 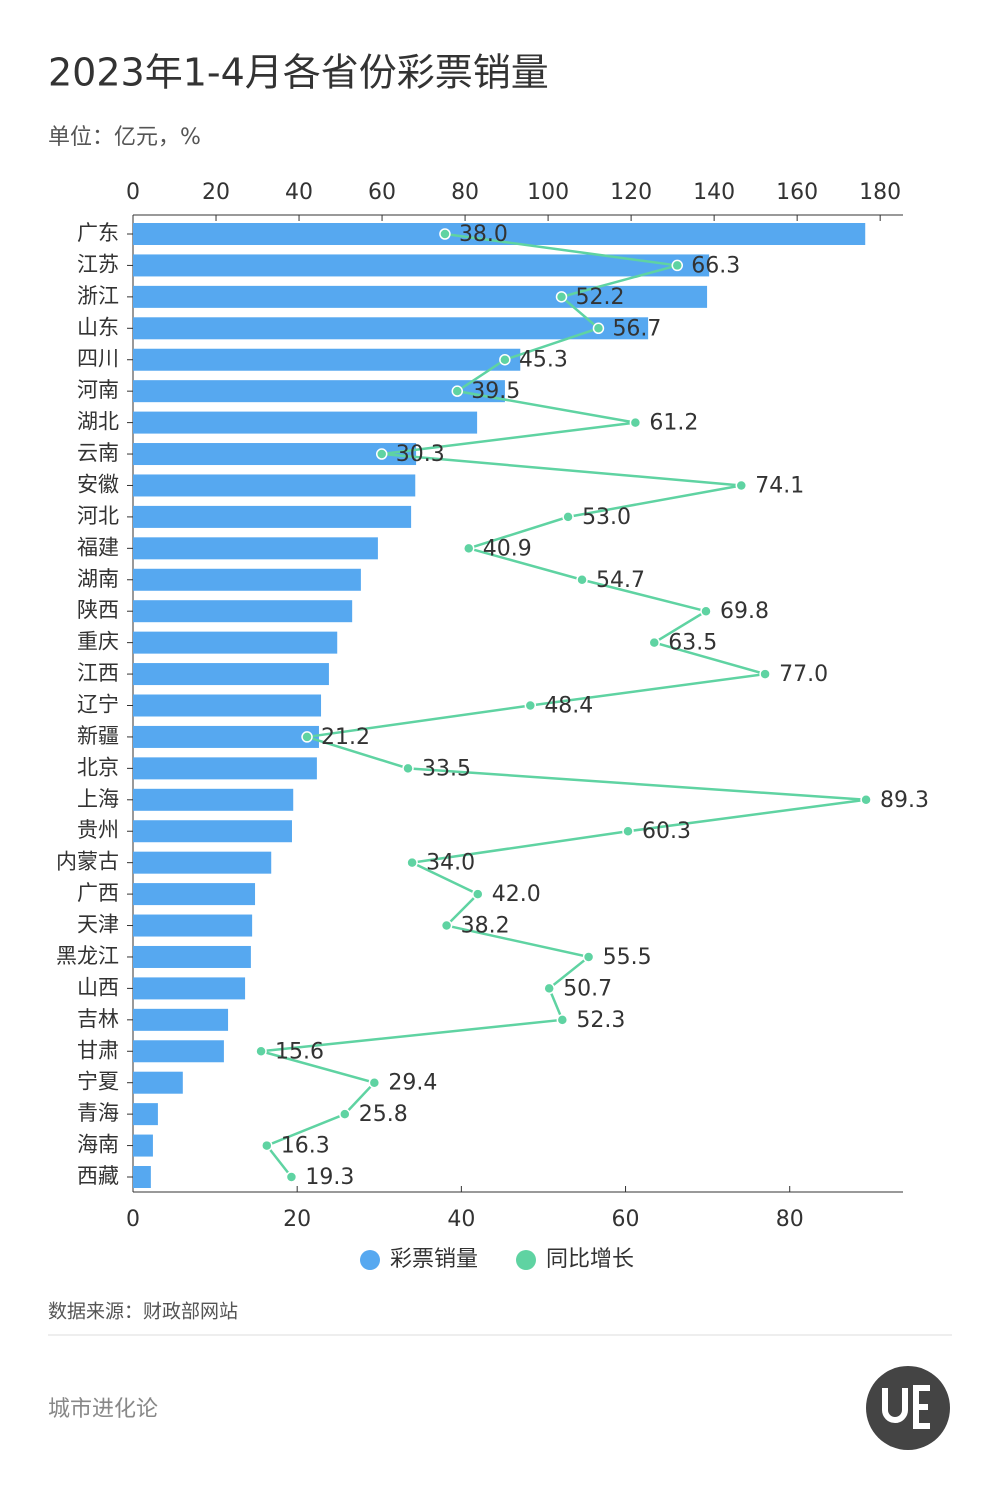 What do you see at coordinates (305, 1146) in the screenshot?
I see `data-label: 16.3` at bounding box center [305, 1146].